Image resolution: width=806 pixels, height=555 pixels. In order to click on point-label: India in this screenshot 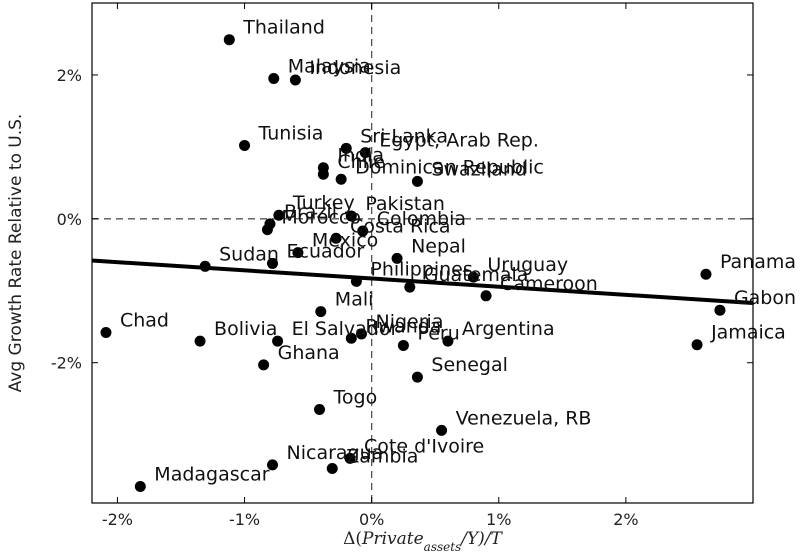, I will do `click(360, 156)`.